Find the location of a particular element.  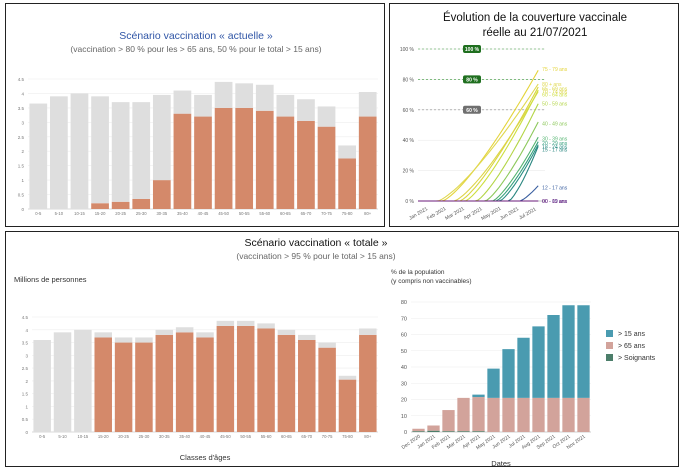

actuelle-ytick: 3.5 is located at coordinates (21, 108).